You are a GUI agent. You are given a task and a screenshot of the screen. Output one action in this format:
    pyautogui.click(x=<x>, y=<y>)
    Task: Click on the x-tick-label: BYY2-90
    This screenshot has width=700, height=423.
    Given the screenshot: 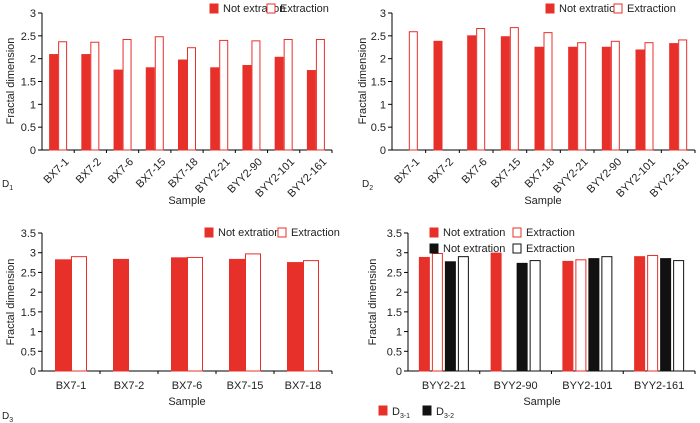 What is the action you would take?
    pyautogui.click(x=516, y=386)
    